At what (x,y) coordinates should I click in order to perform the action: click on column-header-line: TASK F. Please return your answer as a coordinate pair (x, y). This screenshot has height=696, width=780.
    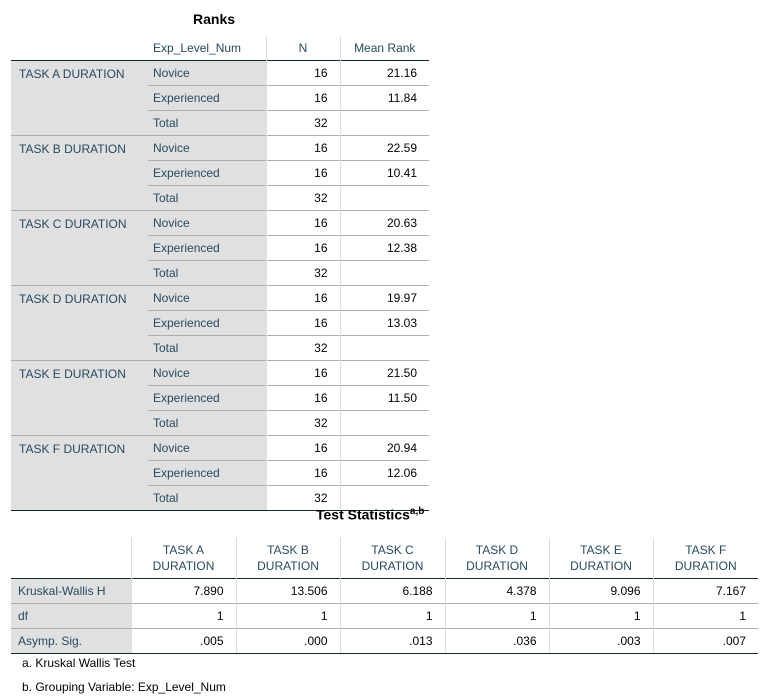
    Looking at the image, I should click on (706, 550).